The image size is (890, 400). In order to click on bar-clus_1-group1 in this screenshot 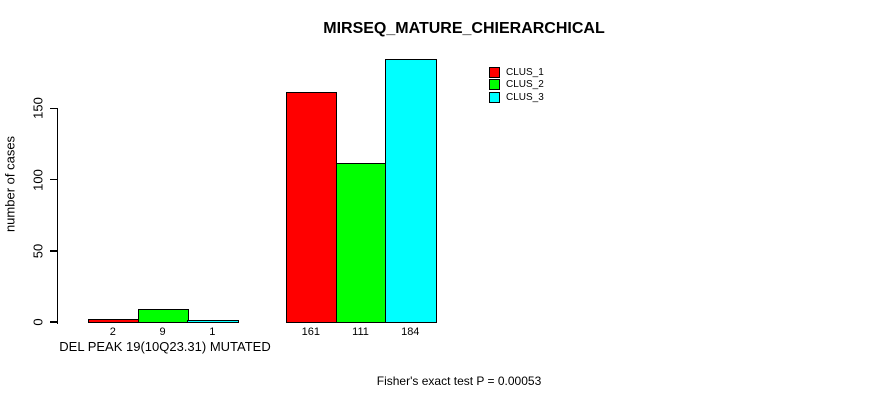, I will do `click(114, 320)`.